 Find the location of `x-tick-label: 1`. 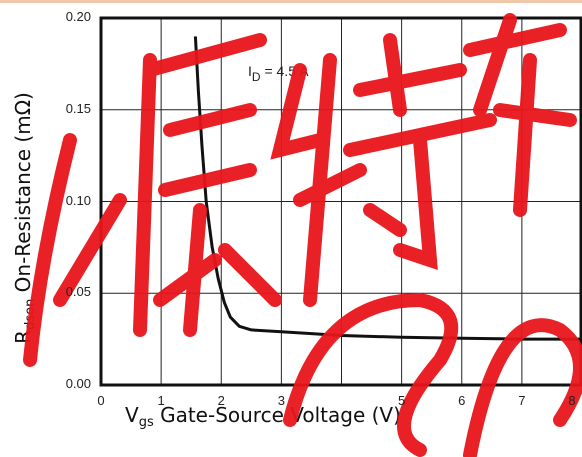

x-tick-label: 1 is located at coordinates (161, 400).